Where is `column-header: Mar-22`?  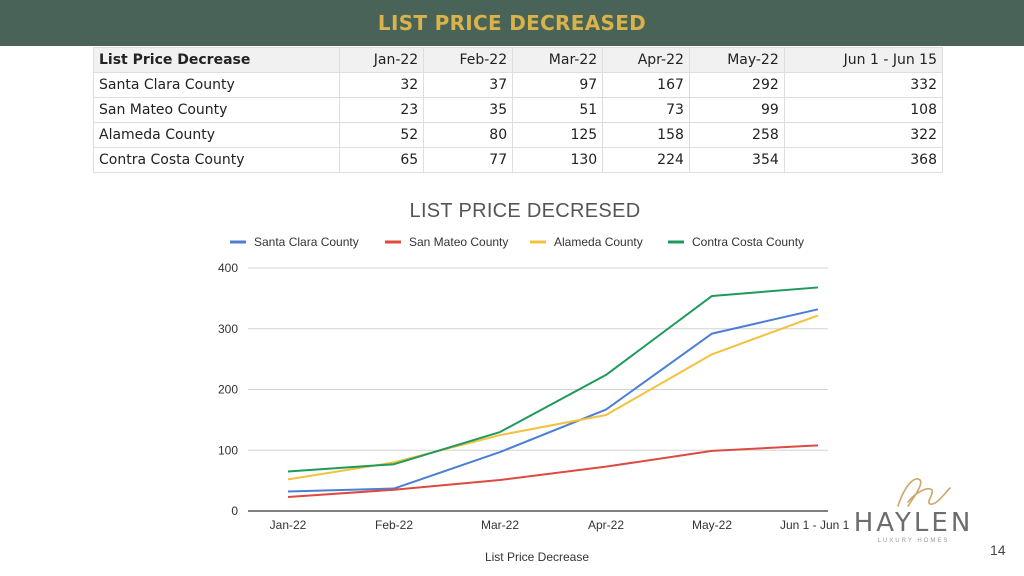 column-header: Mar-22 is located at coordinates (558, 60).